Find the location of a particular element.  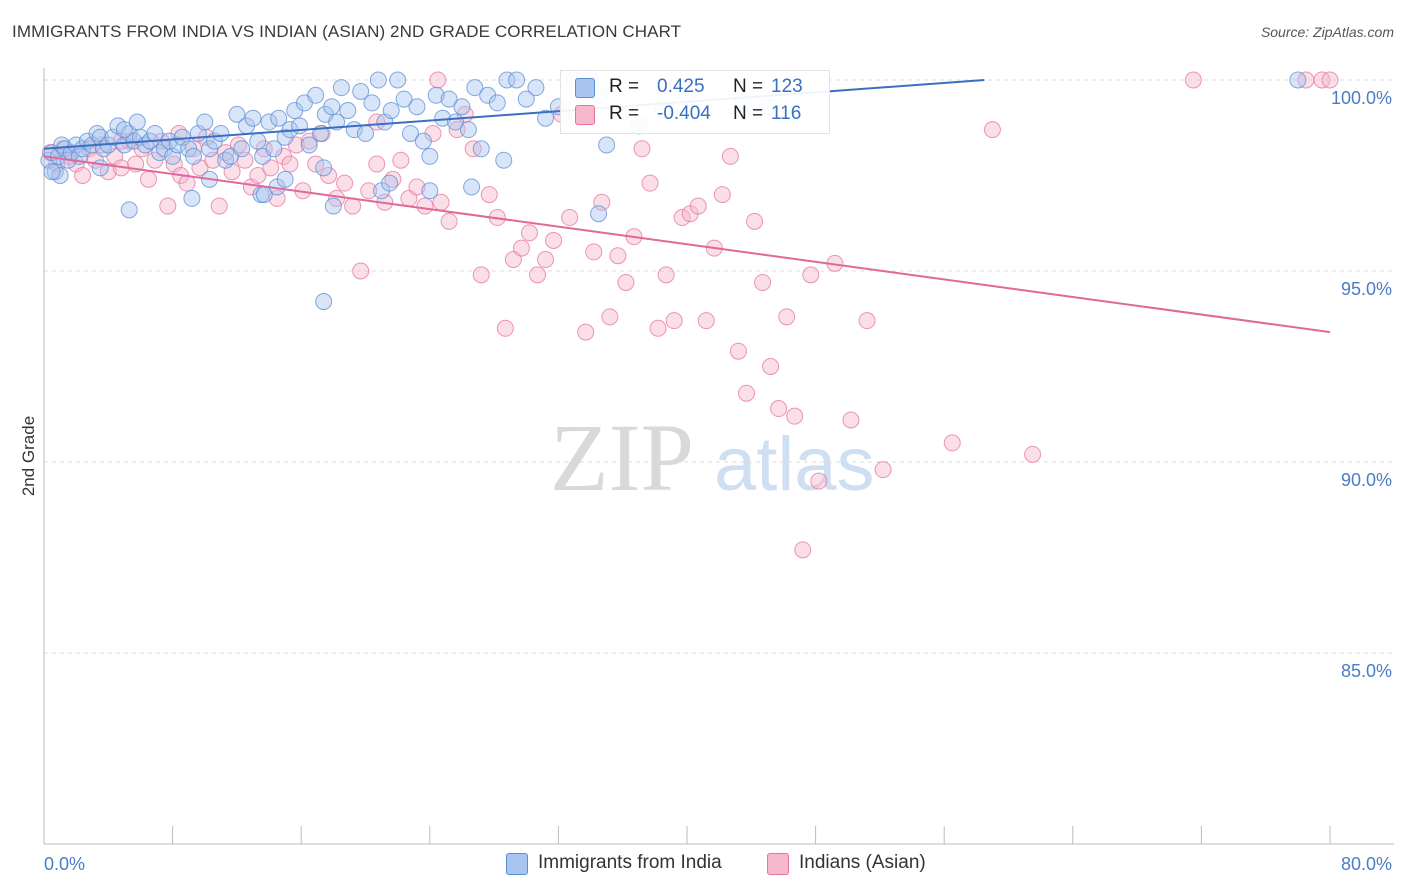

x-tick-label-min: 0.0% is located at coordinates (64, 864).